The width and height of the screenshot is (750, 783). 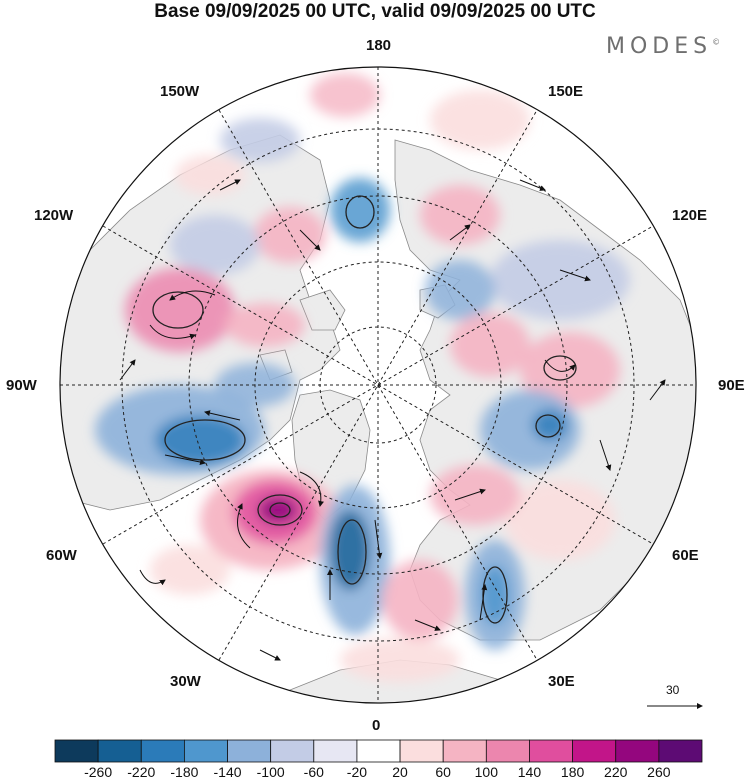 I want to click on anomaly-positive-gulf-alaska, so click(x=210, y=175).